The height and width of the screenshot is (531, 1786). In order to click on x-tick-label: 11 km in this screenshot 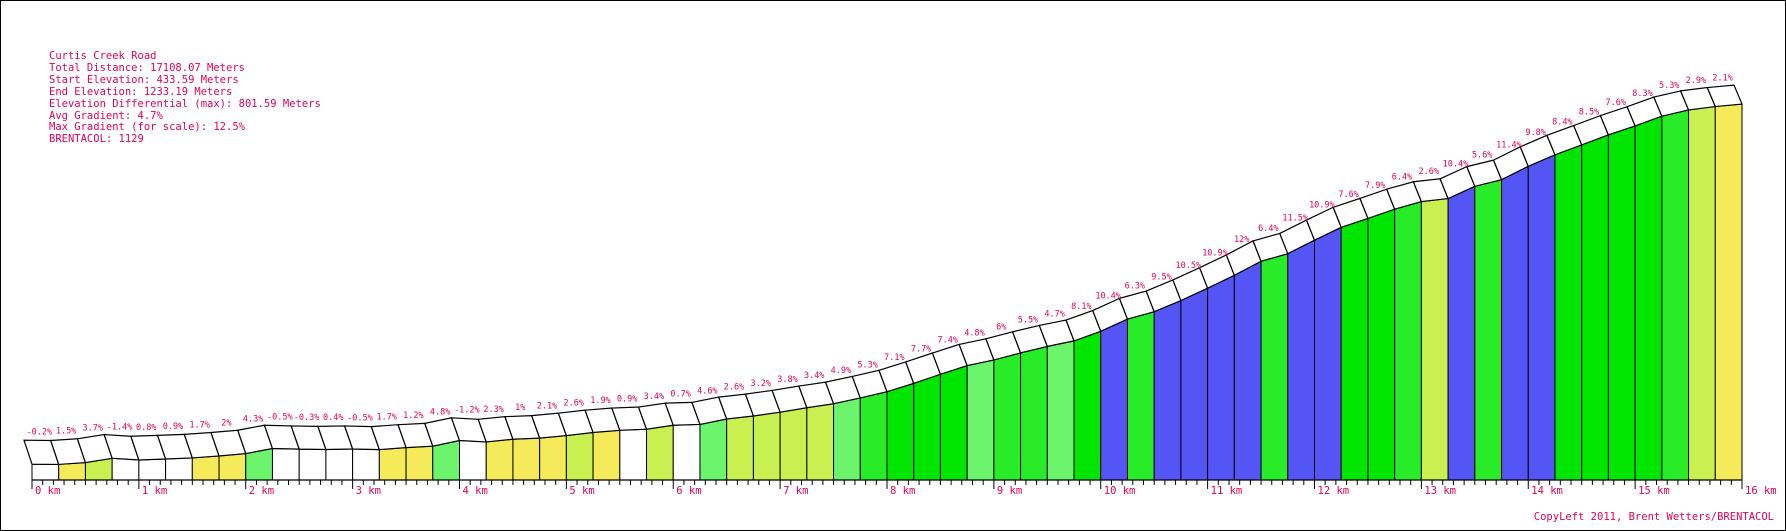, I will do `click(1227, 491)`.